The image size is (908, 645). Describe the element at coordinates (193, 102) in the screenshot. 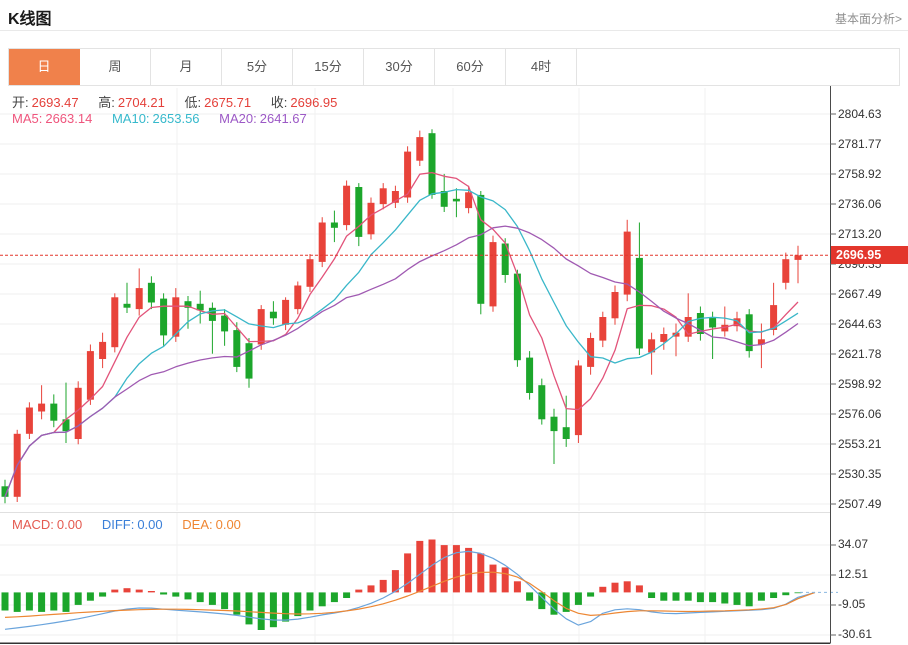

I see `low-label: 低:` at that location.